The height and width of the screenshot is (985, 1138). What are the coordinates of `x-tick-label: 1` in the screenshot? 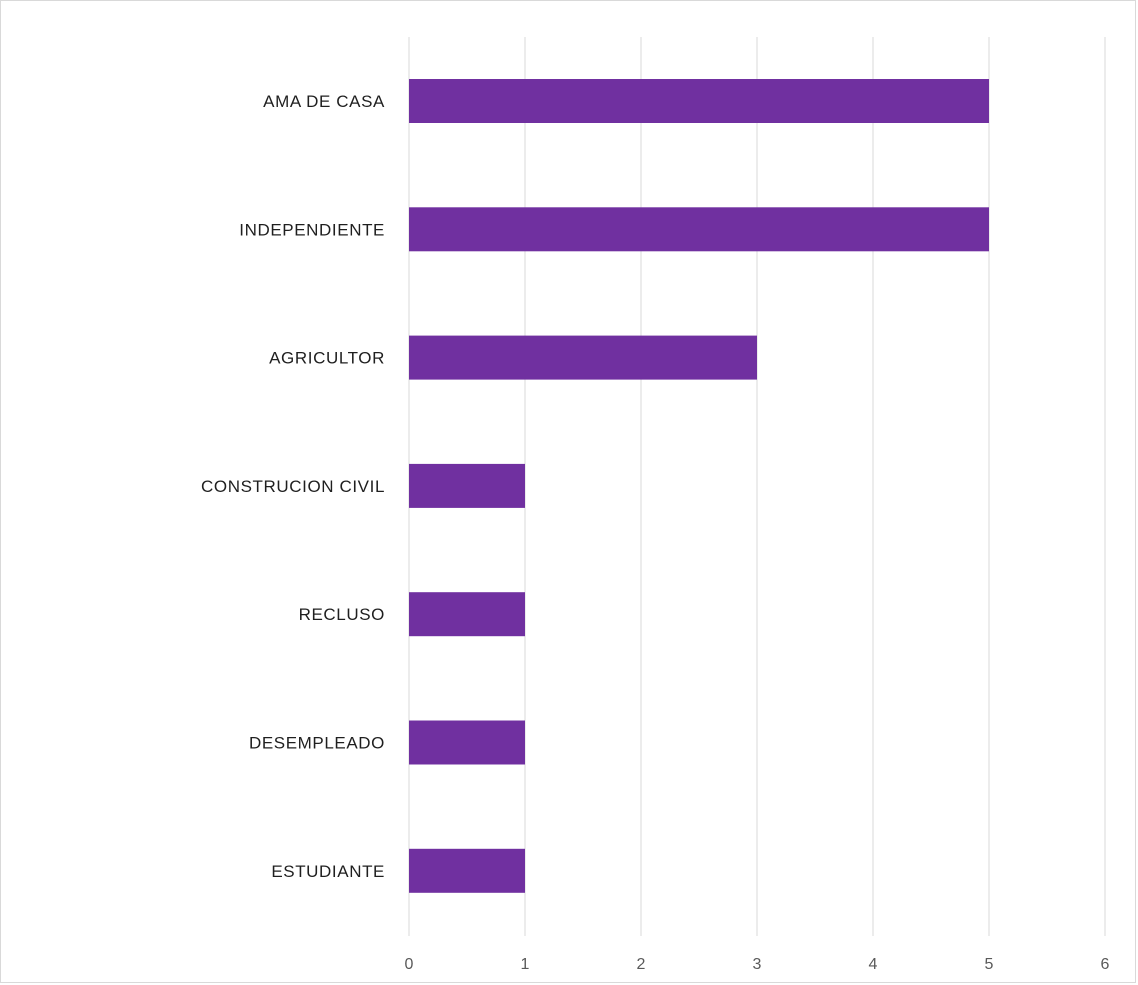 It's located at (525, 964).